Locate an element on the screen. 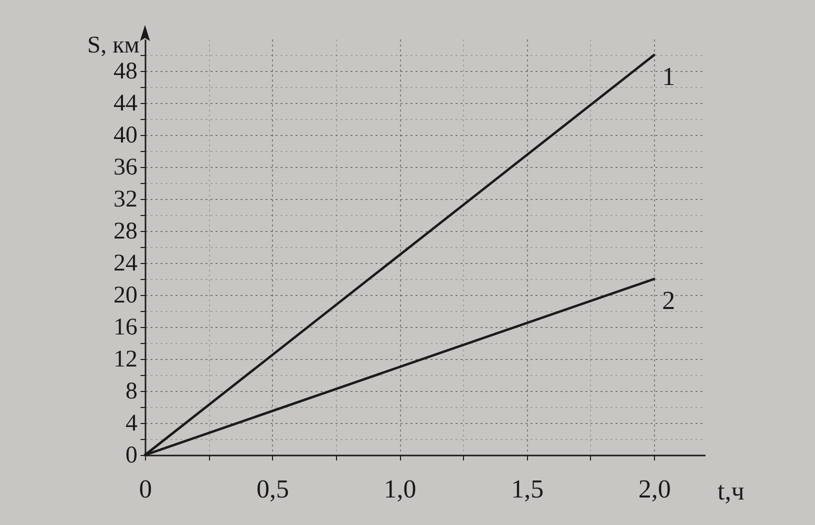 The height and width of the screenshot is (525, 815). y-tick-label: 48 is located at coordinates (126, 71).